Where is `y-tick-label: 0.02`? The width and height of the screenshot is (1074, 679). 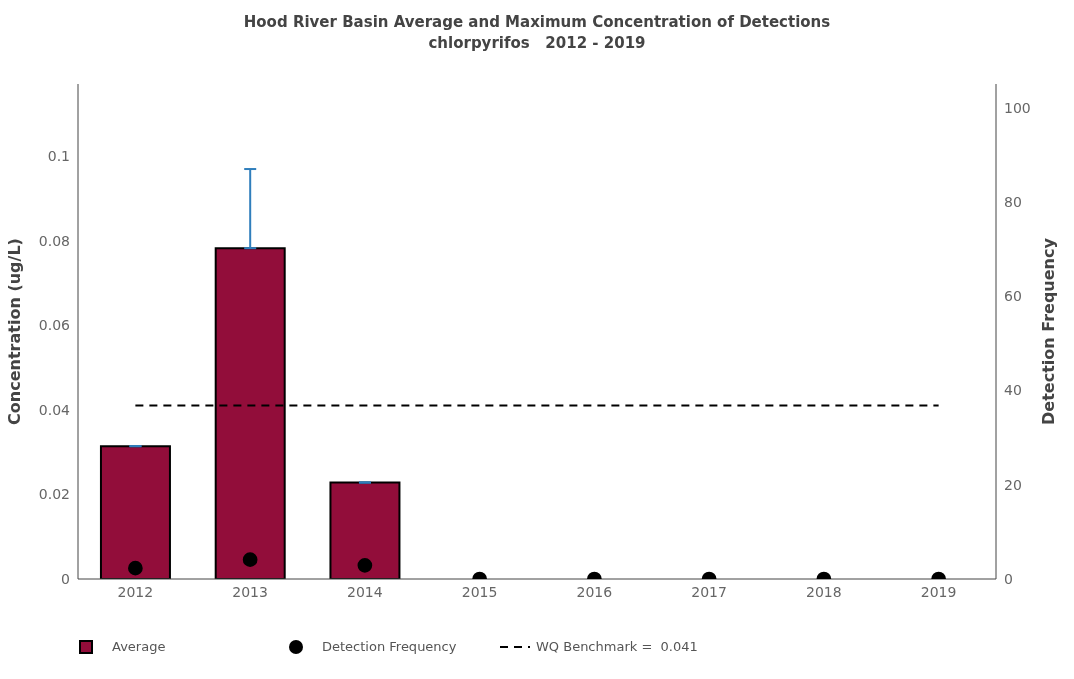
y-tick-label: 0.02 is located at coordinates (54, 494).